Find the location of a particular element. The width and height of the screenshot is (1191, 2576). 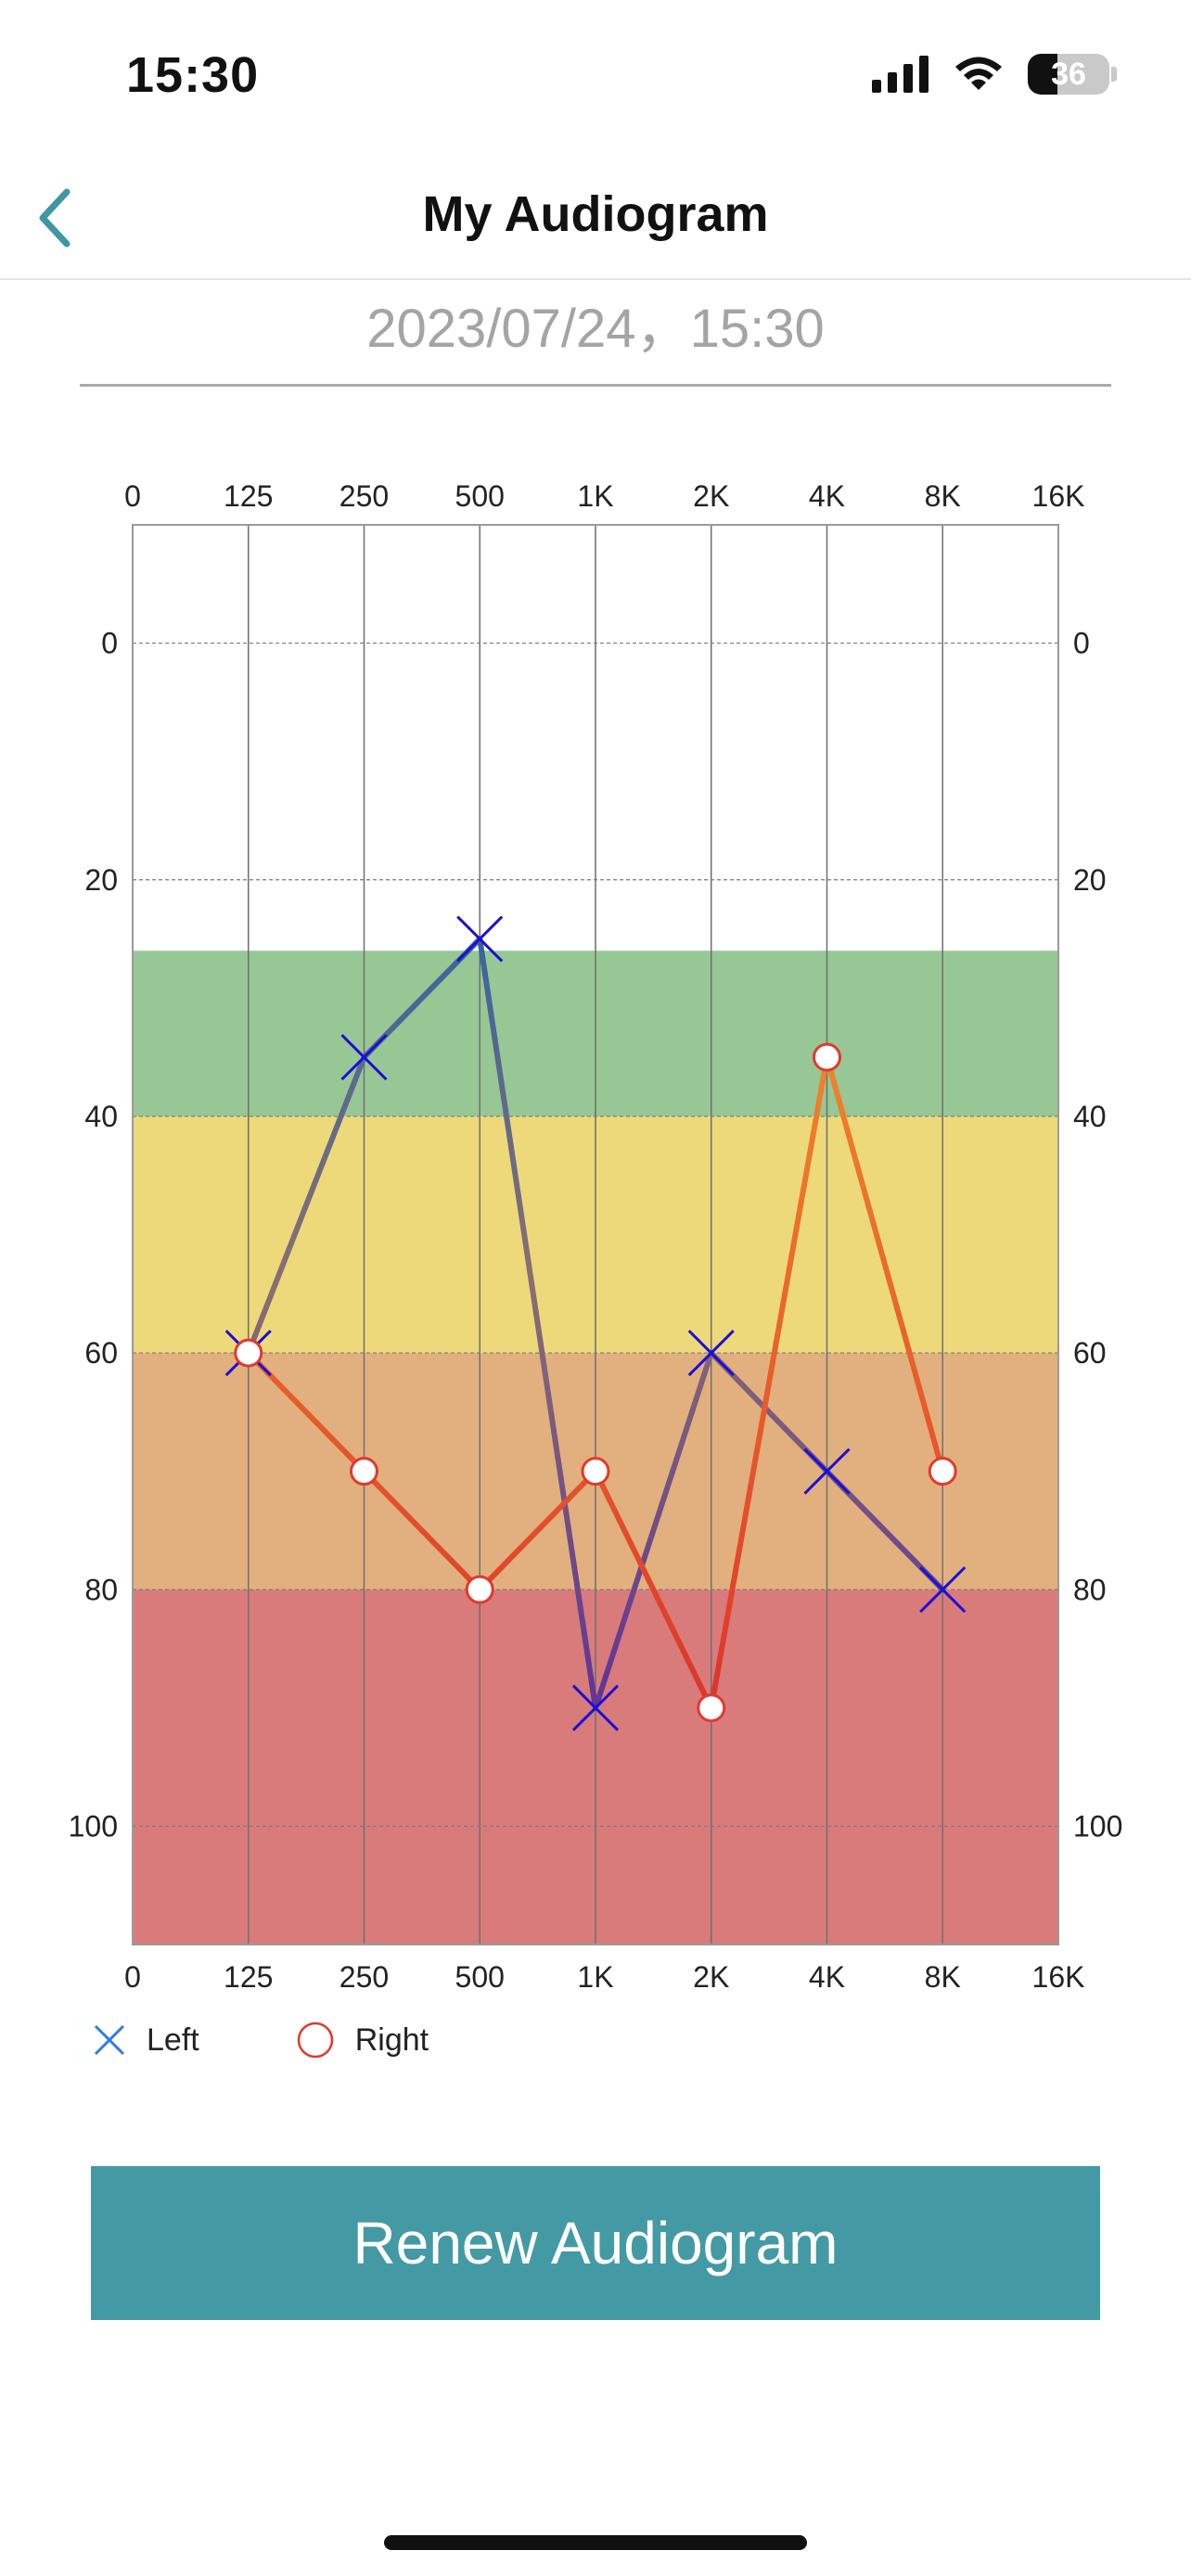

status-bar: 15:30 36 is located at coordinates (595, 79).